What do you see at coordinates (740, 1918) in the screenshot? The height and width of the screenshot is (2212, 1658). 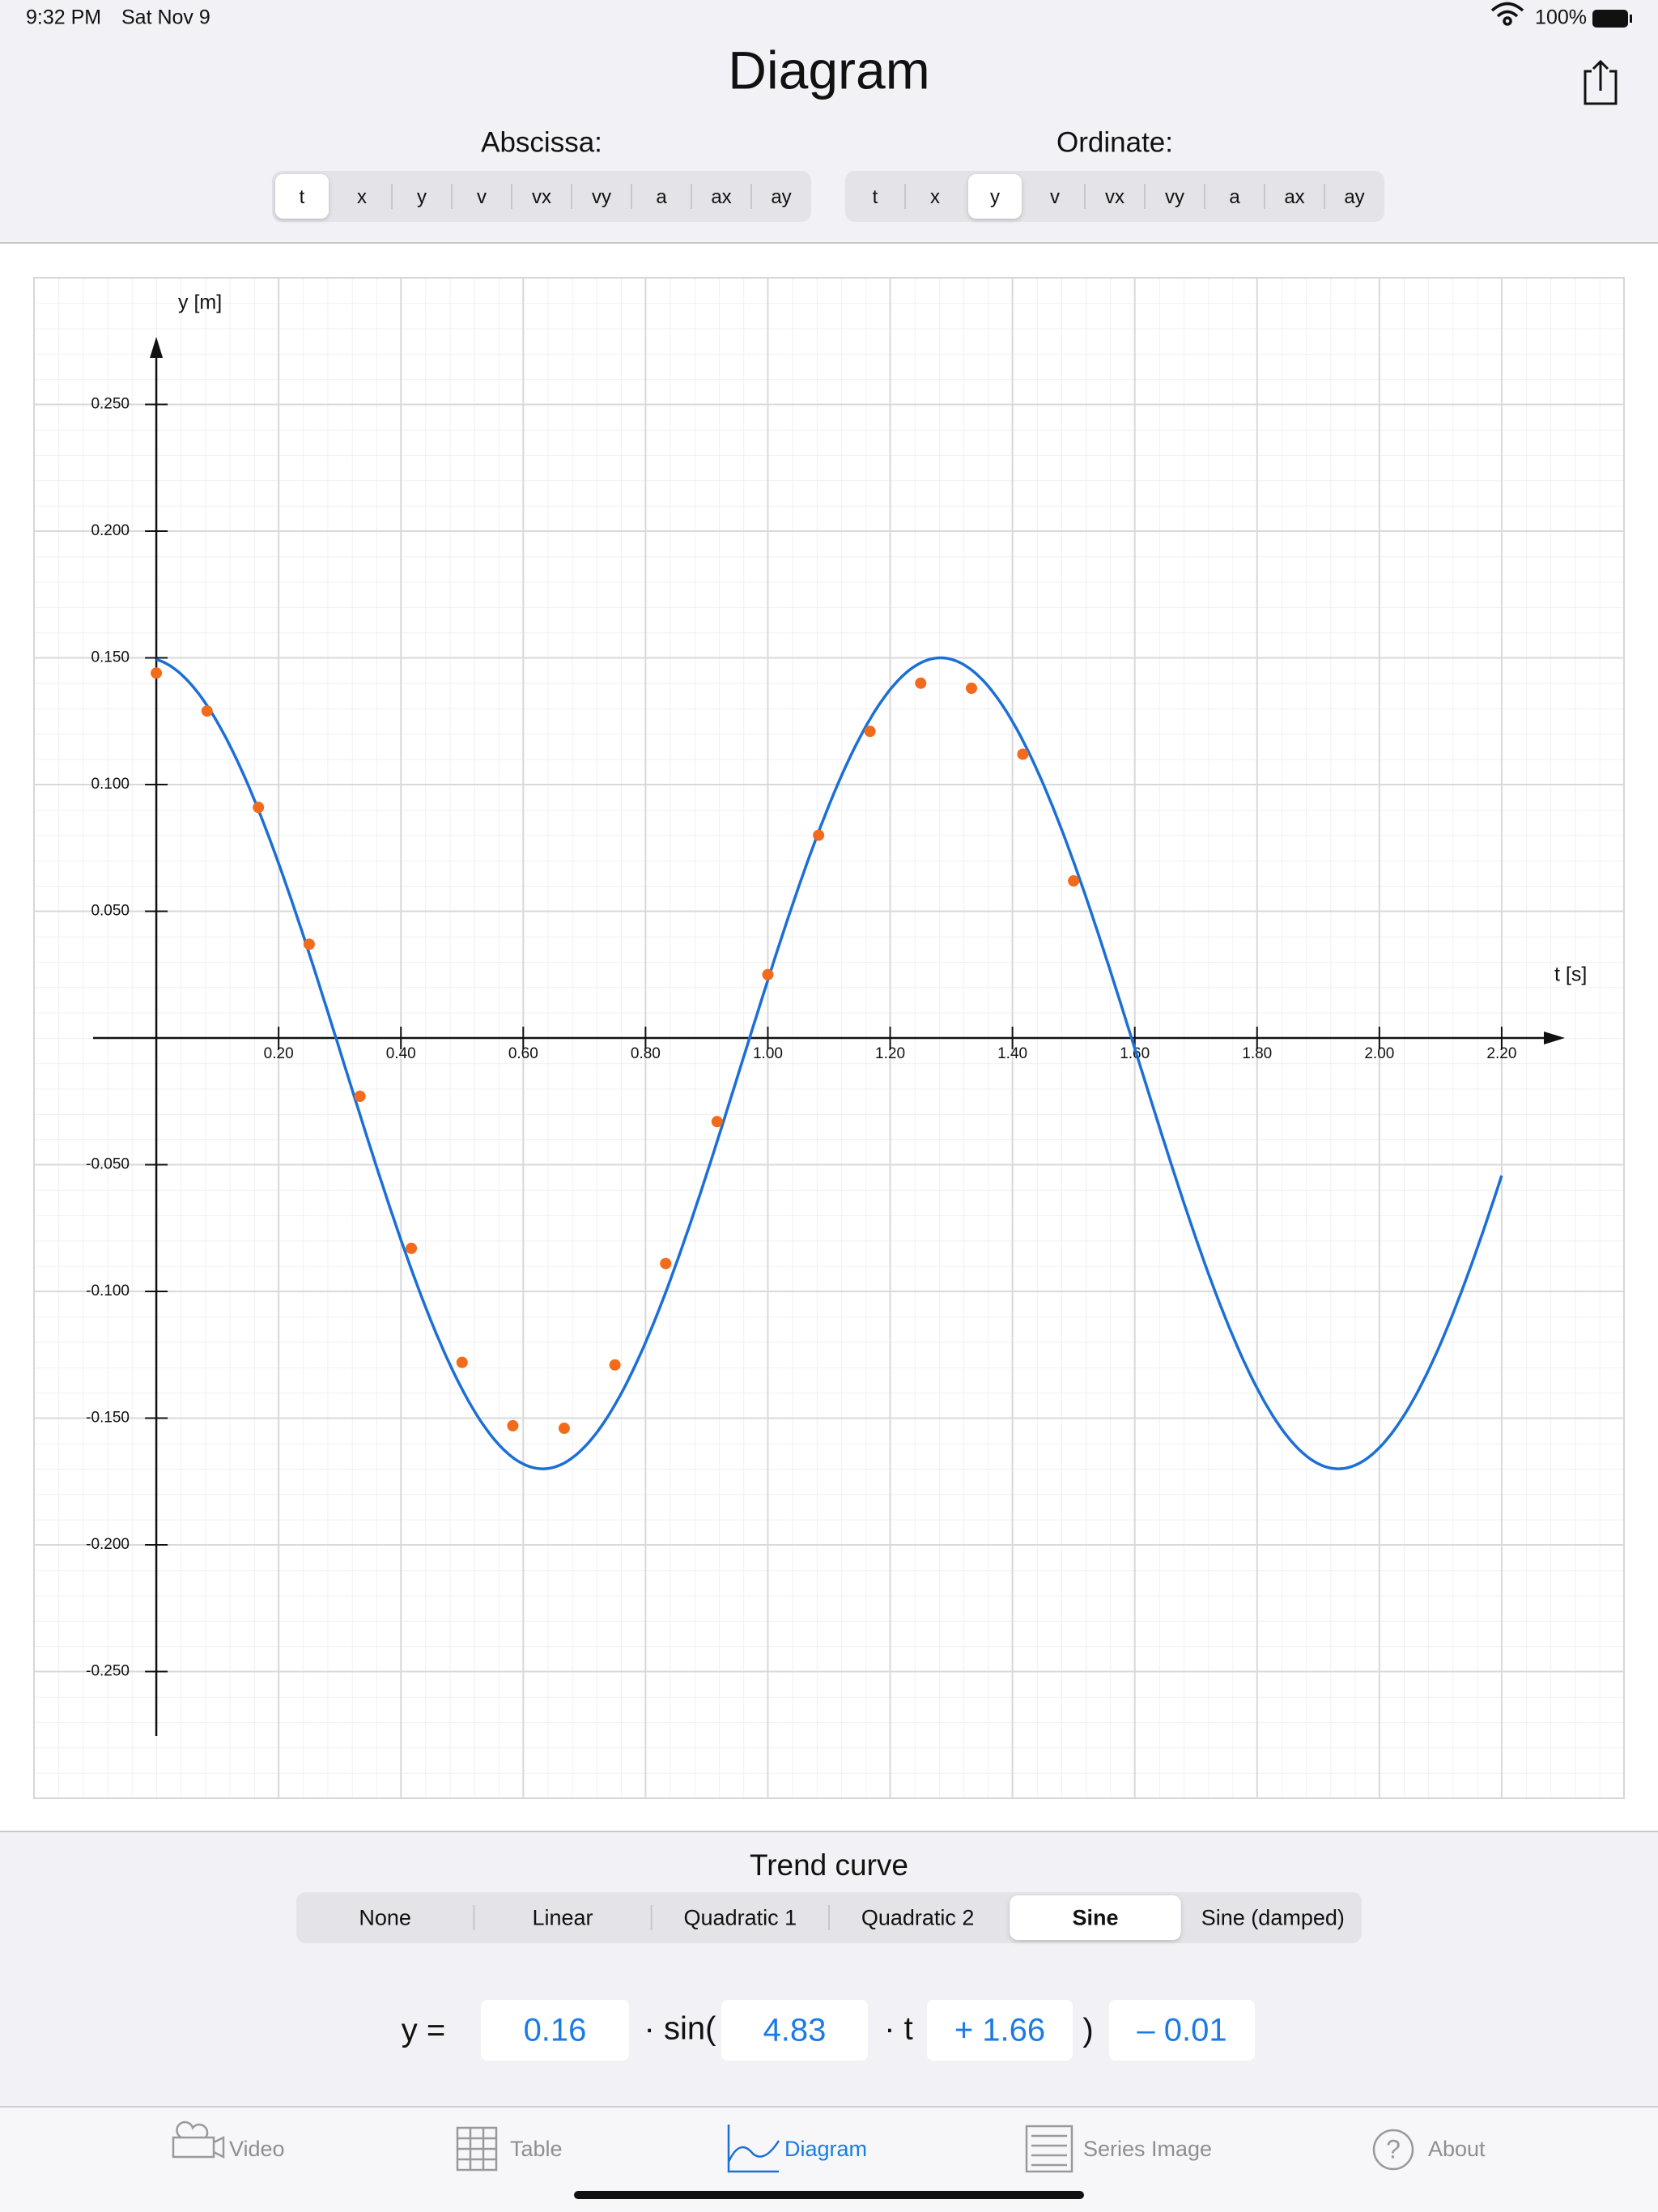 I see `trend-option: Quadratic 1` at bounding box center [740, 1918].